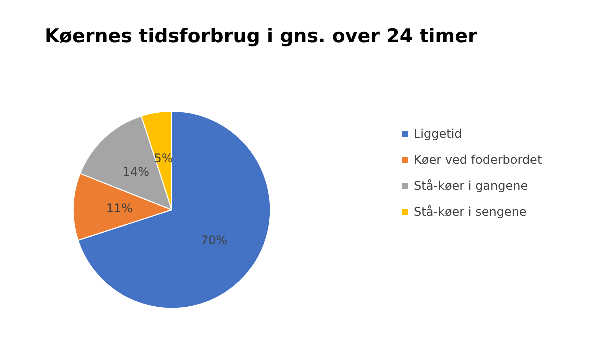  Describe the element at coordinates (478, 160) in the screenshot. I see `legend-label: Køer ved foderbordet` at that location.